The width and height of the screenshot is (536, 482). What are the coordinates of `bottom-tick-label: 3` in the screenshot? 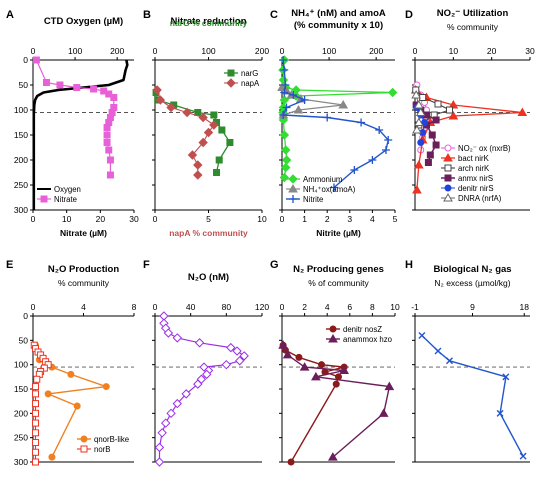 It's located at (349, 219).